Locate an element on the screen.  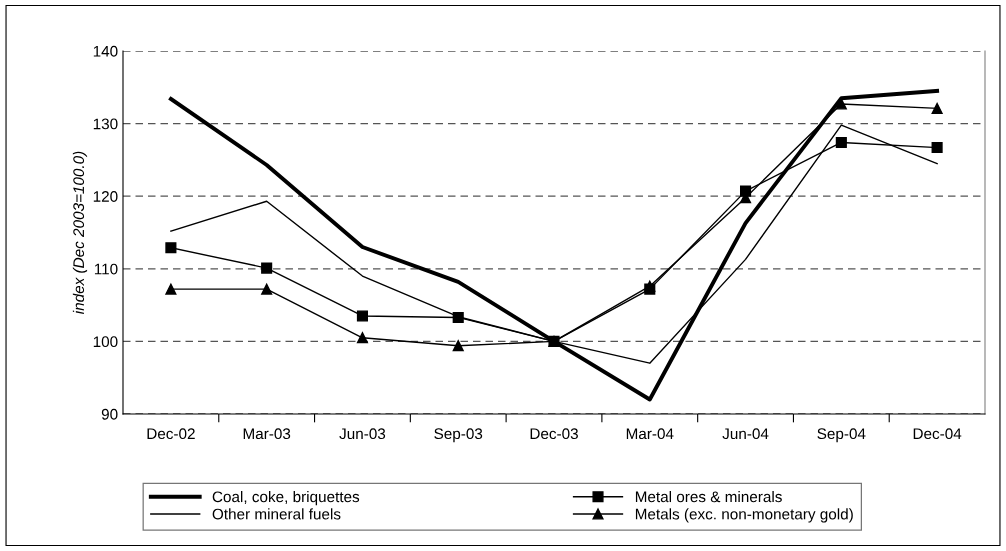
x-tick-label: Sep-04 is located at coordinates (841, 435).